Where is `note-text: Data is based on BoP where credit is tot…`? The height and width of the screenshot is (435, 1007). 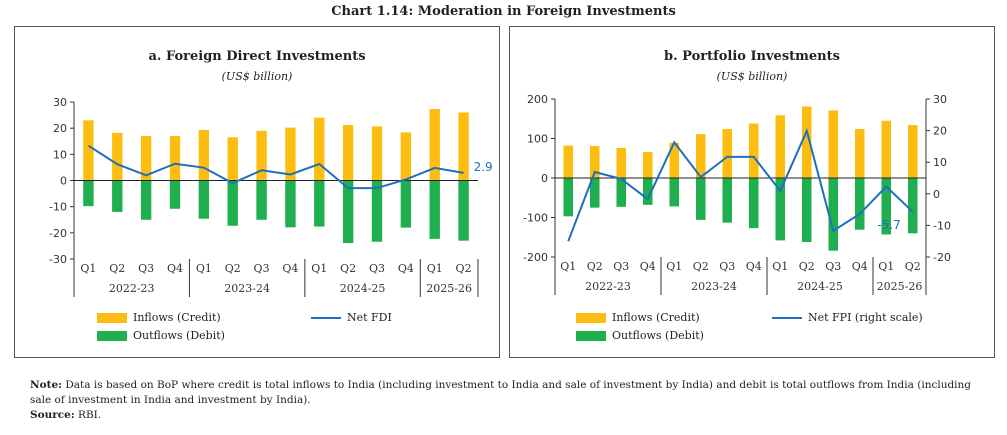 note-text: Data is based on BoP where credit is tot… is located at coordinates (501, 392).